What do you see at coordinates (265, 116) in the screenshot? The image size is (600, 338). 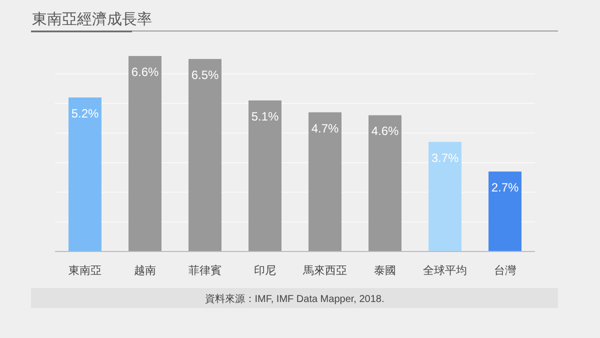 I see `data-label: 5.1%` at bounding box center [265, 116].